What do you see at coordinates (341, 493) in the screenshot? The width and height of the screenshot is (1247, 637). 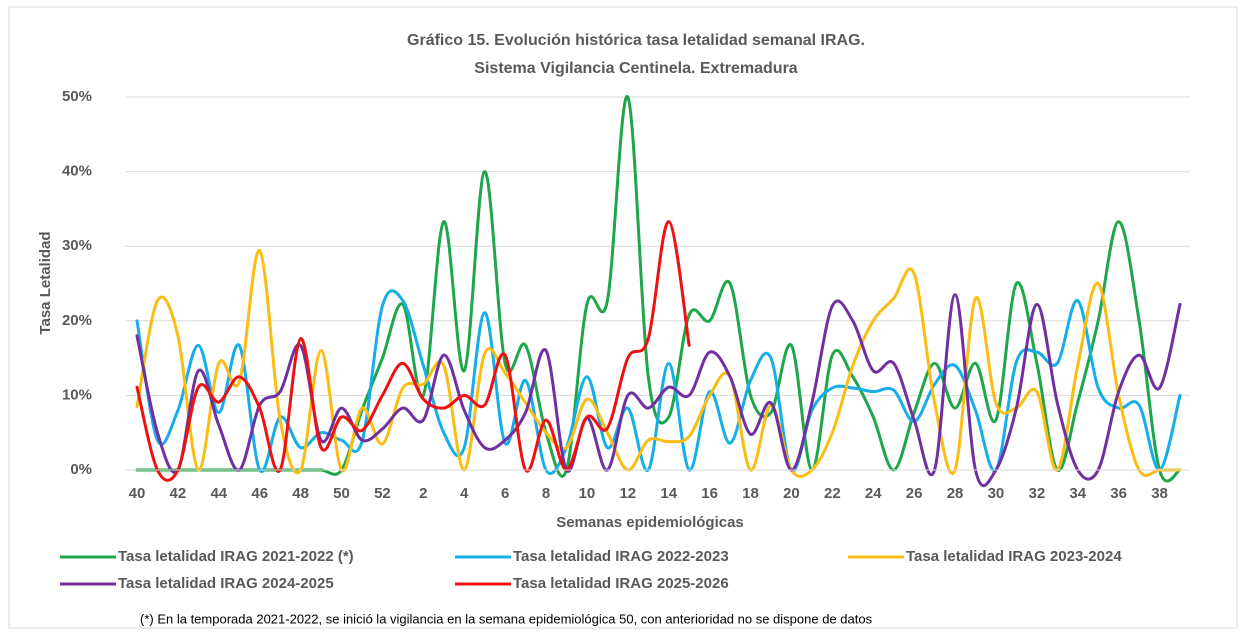 I see `x-tick-label: 50` at bounding box center [341, 493].